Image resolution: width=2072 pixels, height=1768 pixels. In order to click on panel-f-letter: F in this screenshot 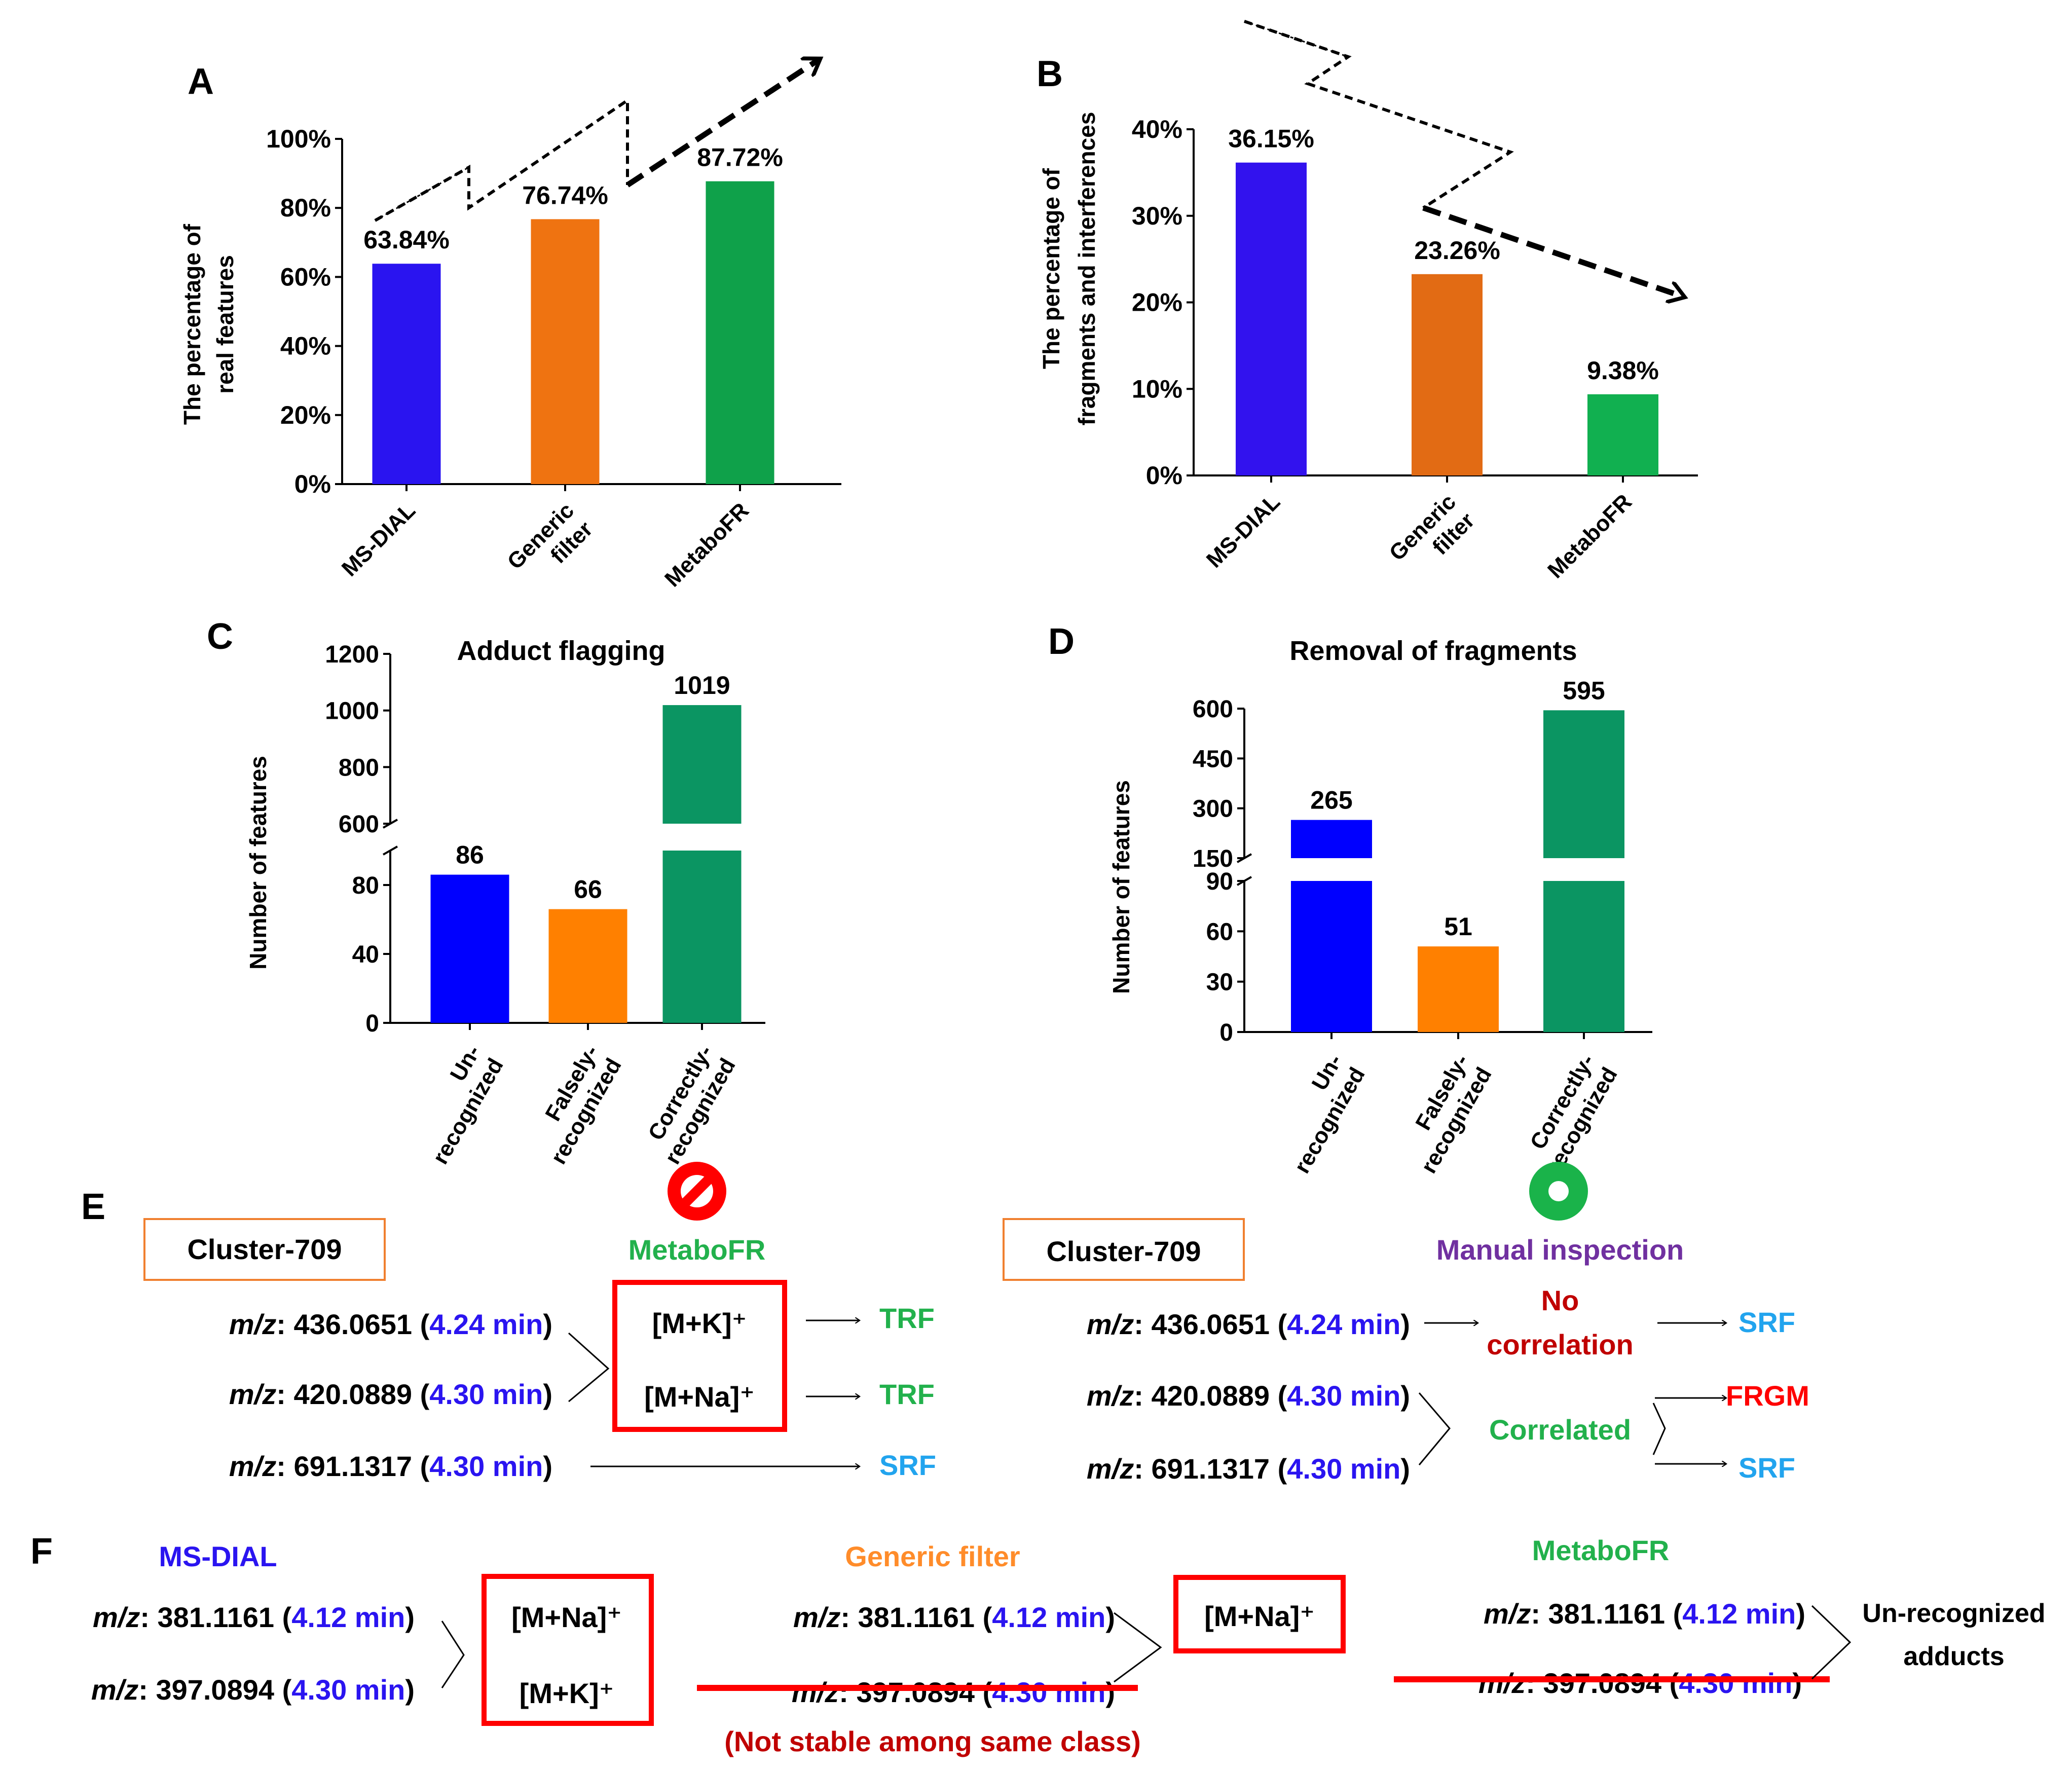, I will do `click(42, 1552)`.